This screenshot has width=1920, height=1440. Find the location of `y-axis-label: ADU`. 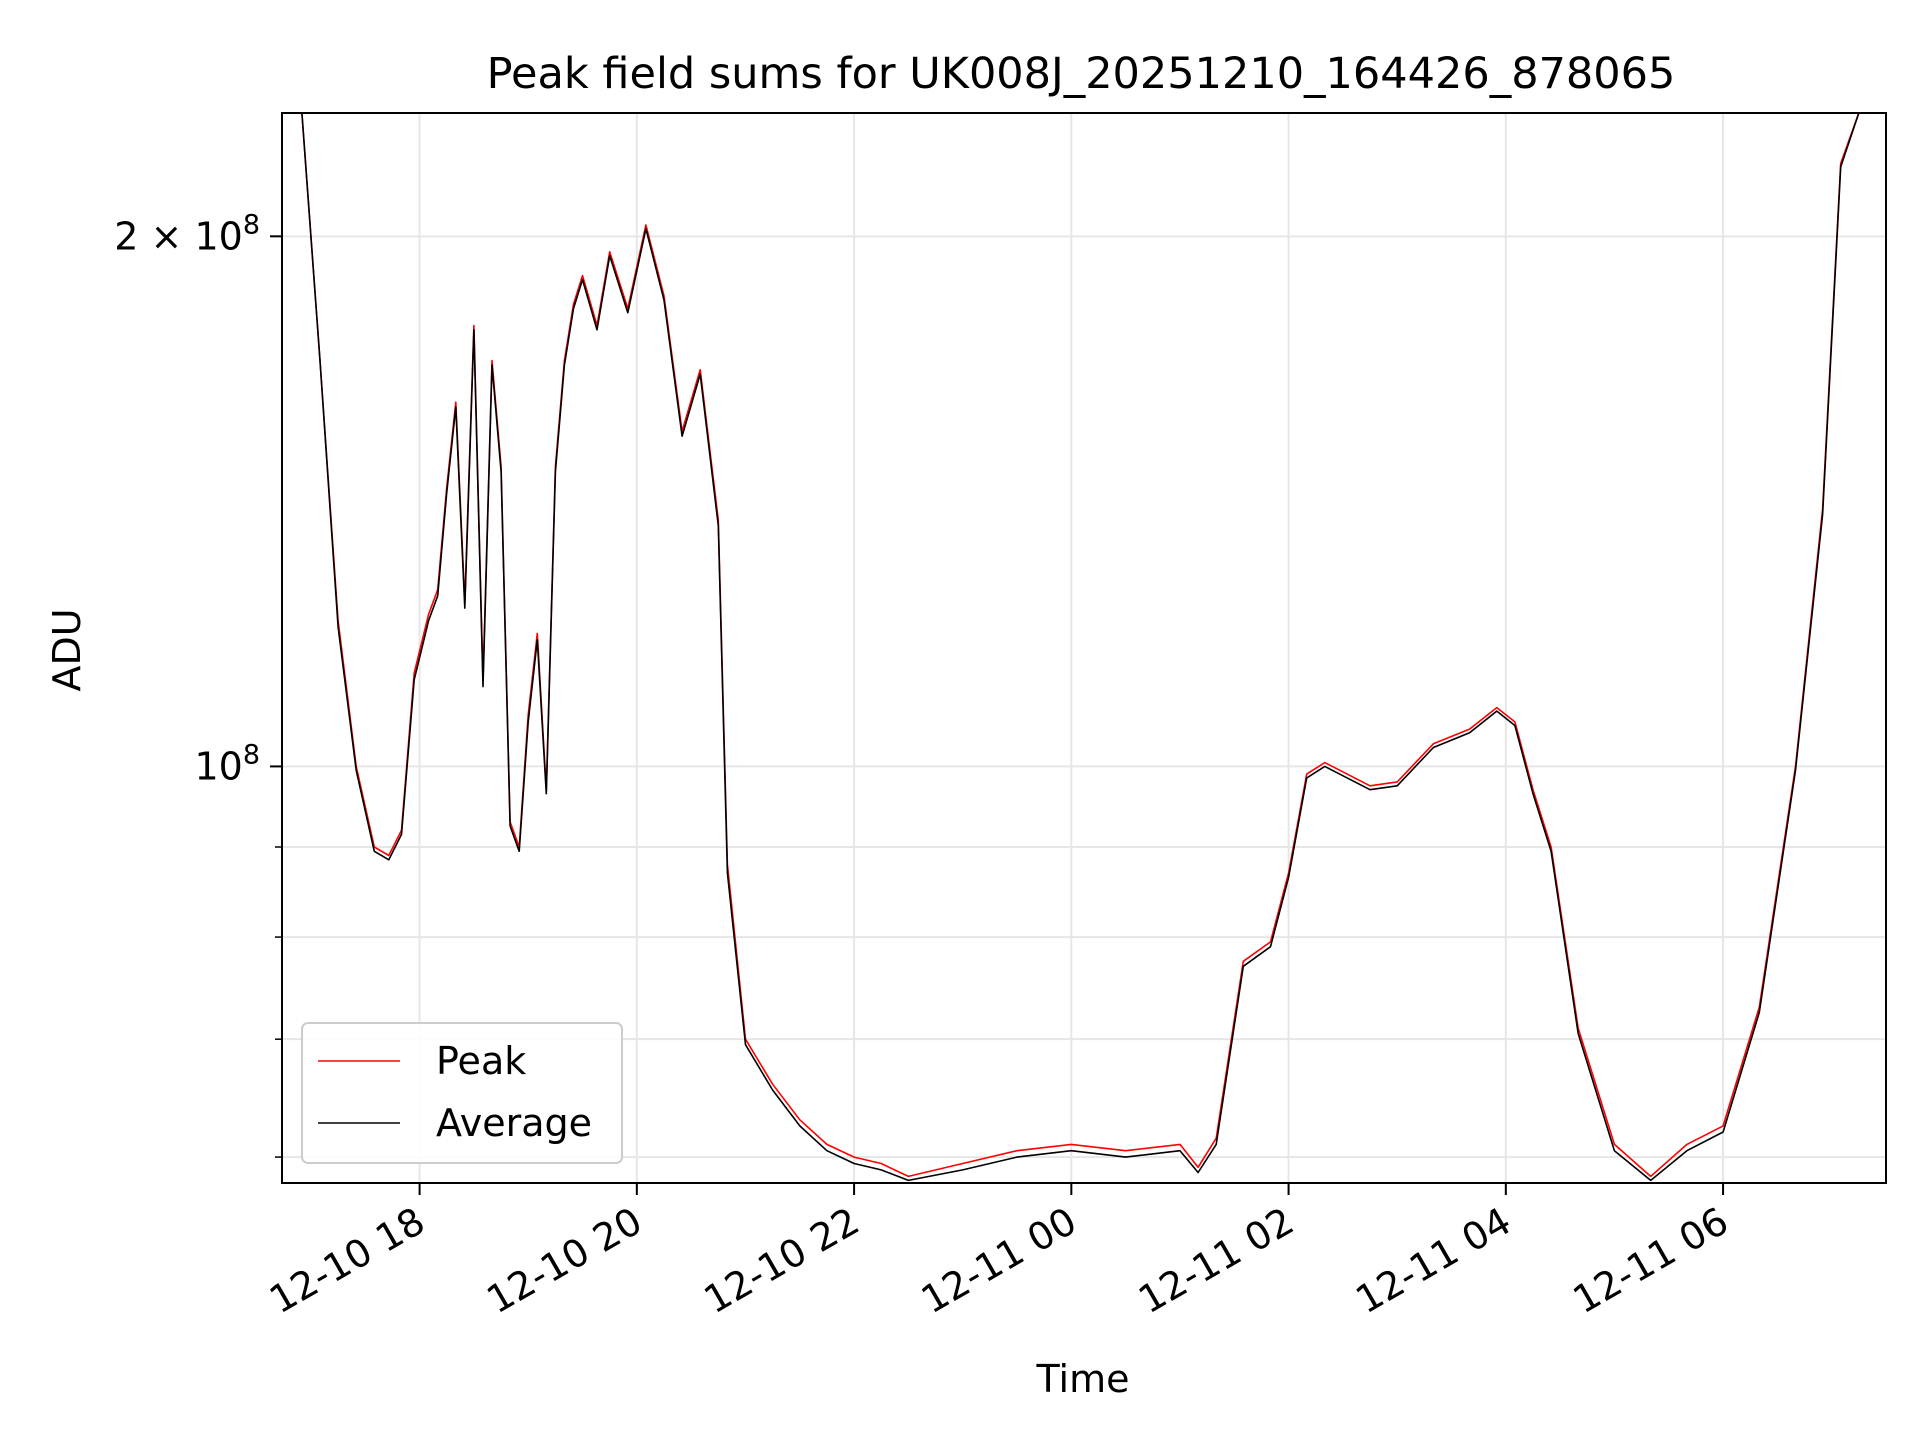

y-axis-label: ADU is located at coordinates (67, 649).